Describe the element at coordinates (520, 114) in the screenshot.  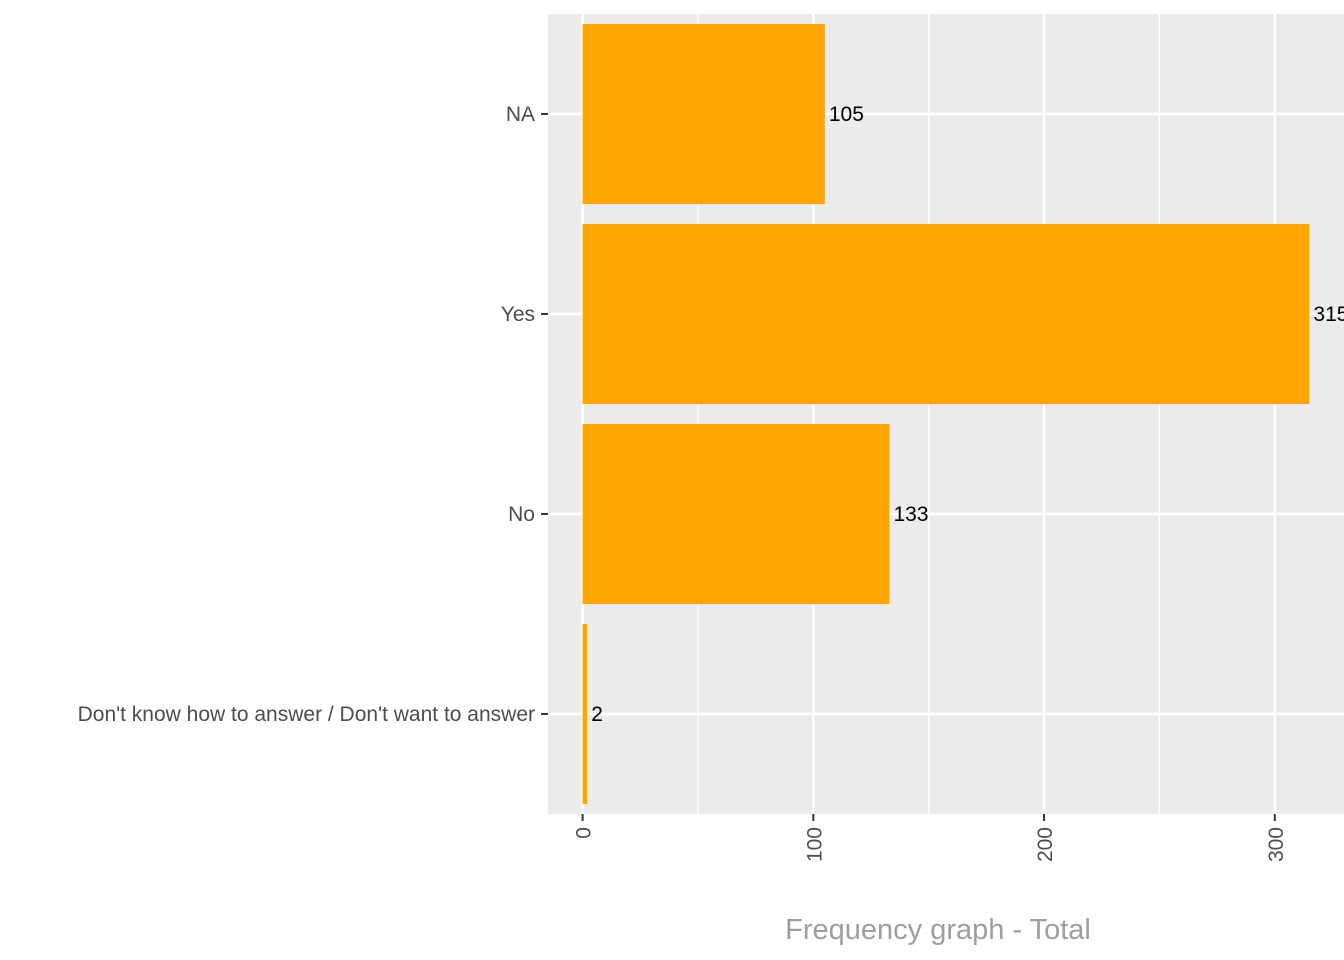
I see `y-tick-label: NA` at that location.